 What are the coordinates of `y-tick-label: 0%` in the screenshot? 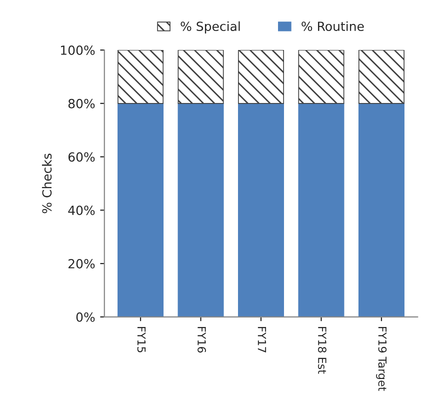 It's located at (85, 317).